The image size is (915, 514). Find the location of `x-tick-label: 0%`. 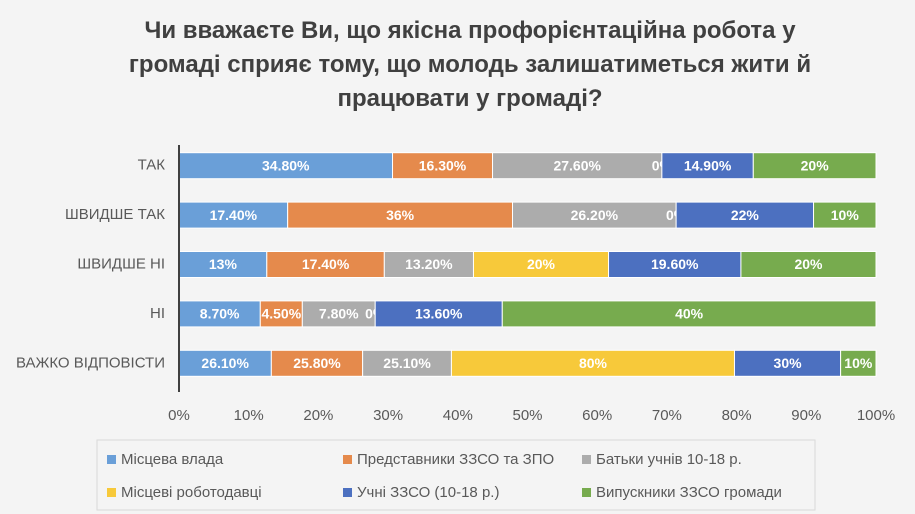

x-tick-label: 0% is located at coordinates (179, 415).